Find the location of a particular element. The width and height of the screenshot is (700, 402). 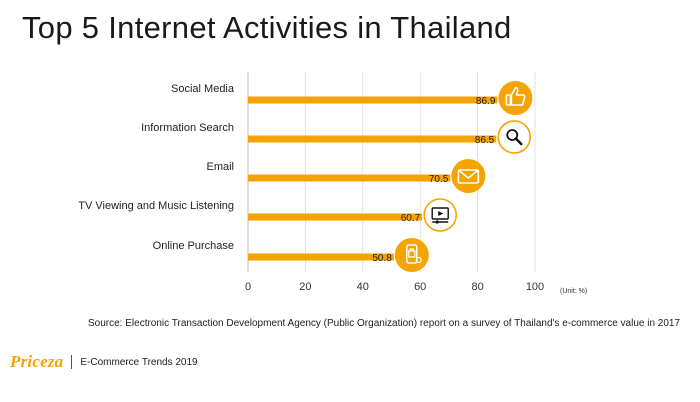

screen-frame is located at coordinates (440, 213).